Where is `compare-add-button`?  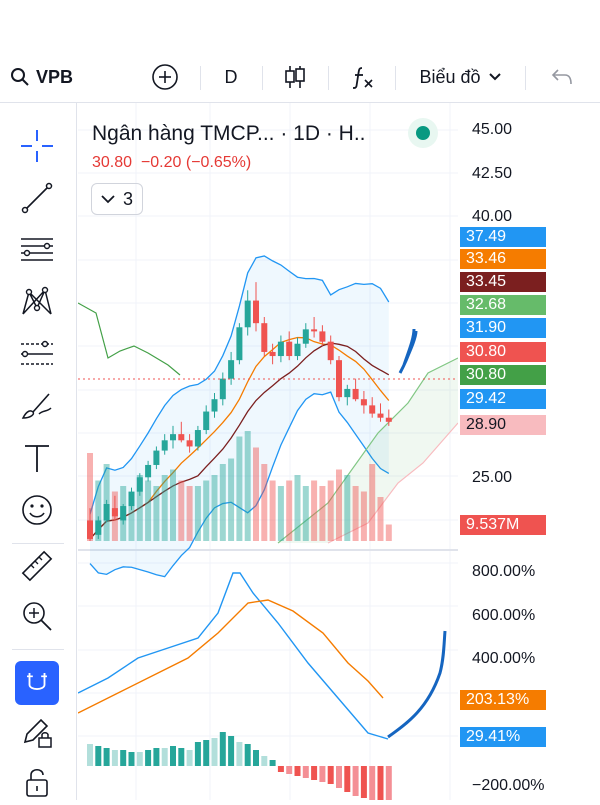
compare-add-button is located at coordinates (165, 77).